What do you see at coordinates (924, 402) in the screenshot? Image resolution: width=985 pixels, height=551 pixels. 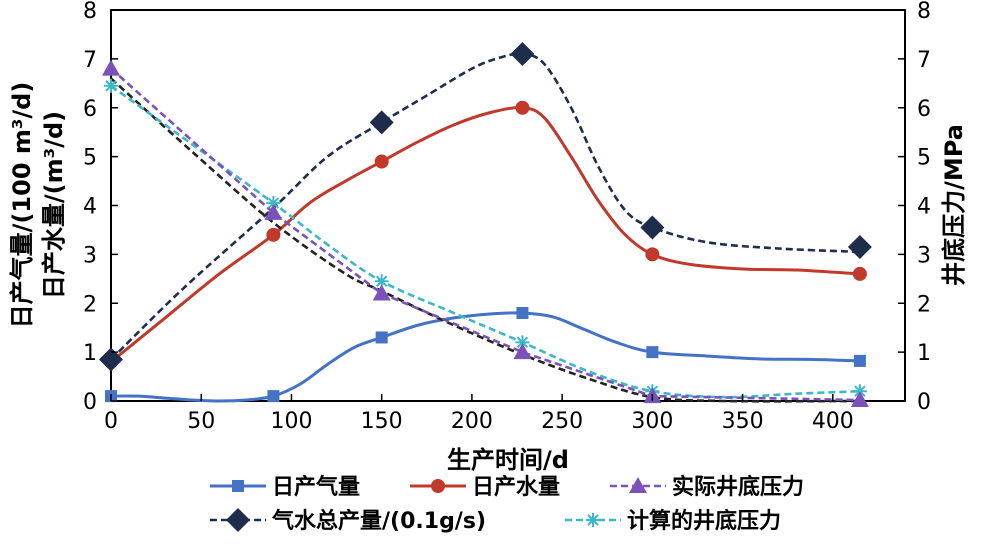 I see `y-right-tick-label: 0` at bounding box center [924, 402].